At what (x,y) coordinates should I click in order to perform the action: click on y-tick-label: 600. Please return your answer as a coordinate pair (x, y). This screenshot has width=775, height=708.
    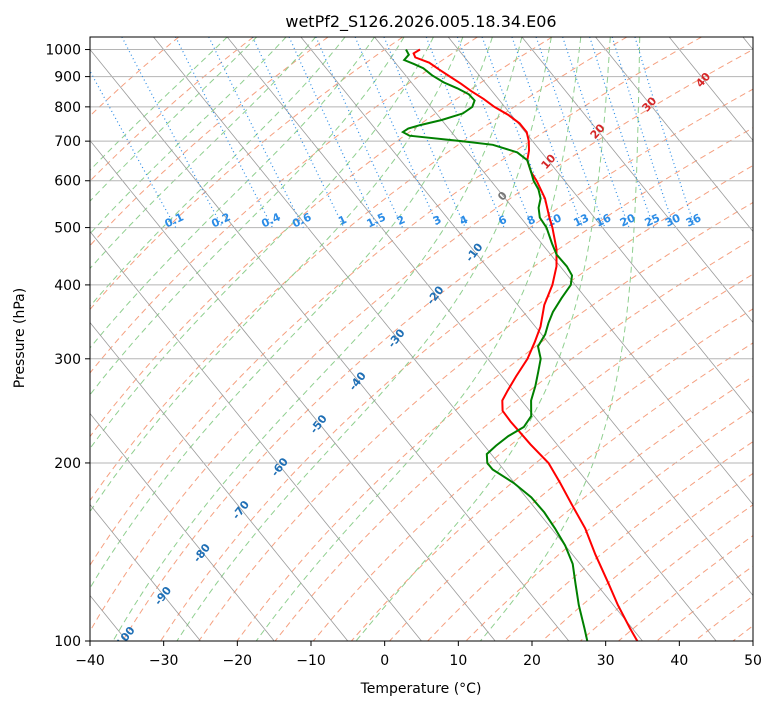
    Looking at the image, I should click on (67, 182).